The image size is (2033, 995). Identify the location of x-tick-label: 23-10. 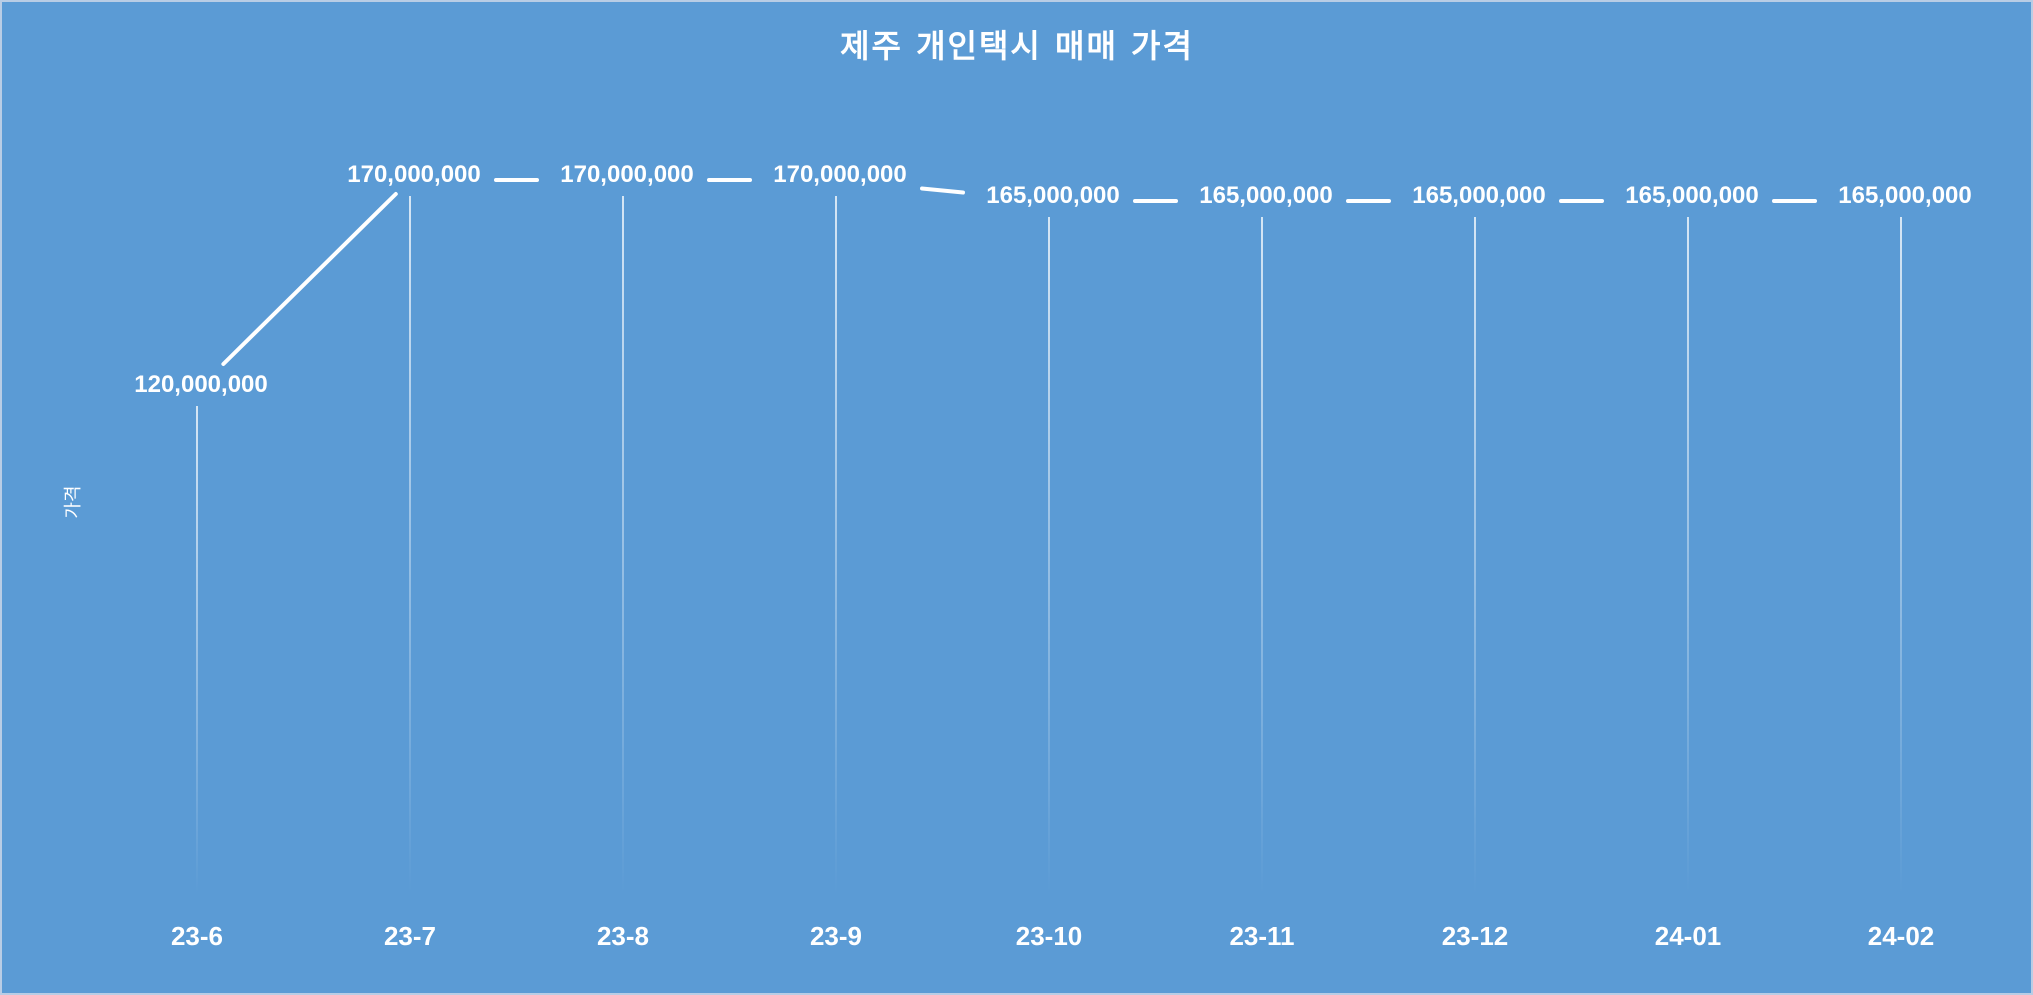
(1049, 936).